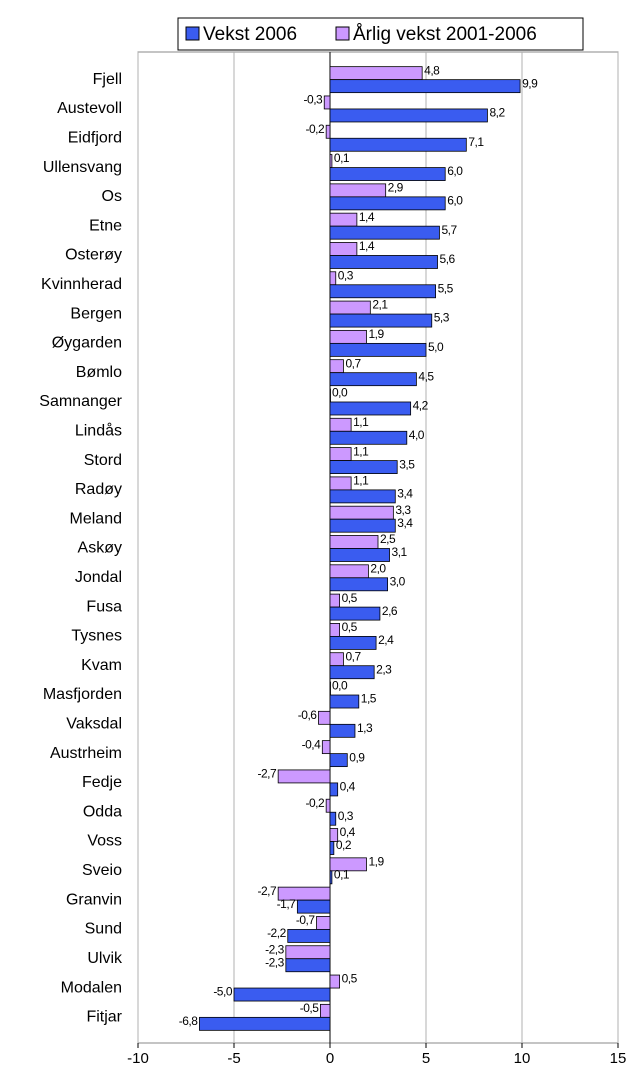 The height and width of the screenshot is (1071, 633). I want to click on y-tick-label: Bømlo, so click(99, 372).